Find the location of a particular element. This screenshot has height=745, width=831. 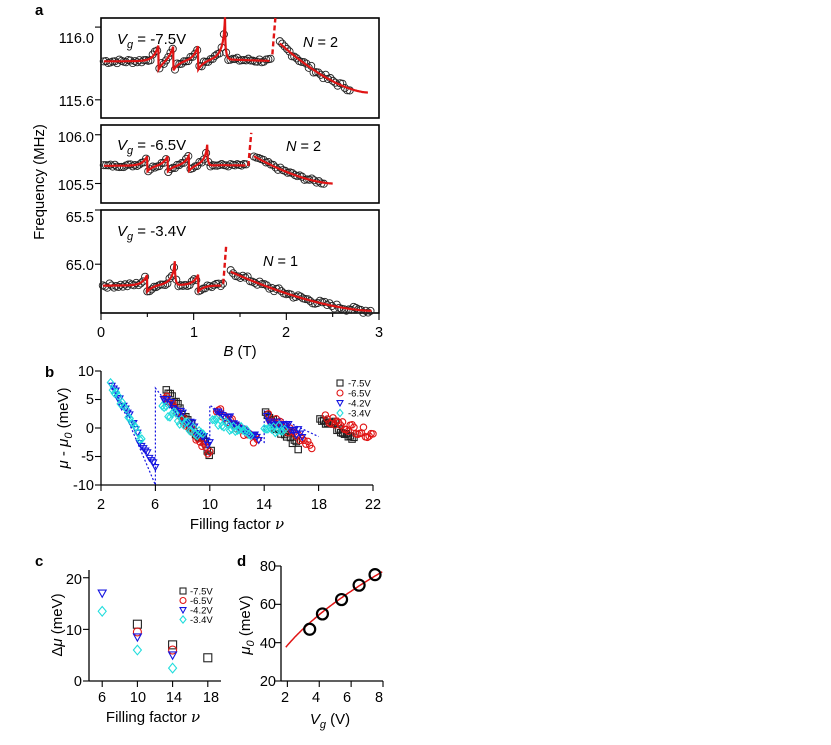

n-annotation-3: N = 1 is located at coordinates (280, 262).